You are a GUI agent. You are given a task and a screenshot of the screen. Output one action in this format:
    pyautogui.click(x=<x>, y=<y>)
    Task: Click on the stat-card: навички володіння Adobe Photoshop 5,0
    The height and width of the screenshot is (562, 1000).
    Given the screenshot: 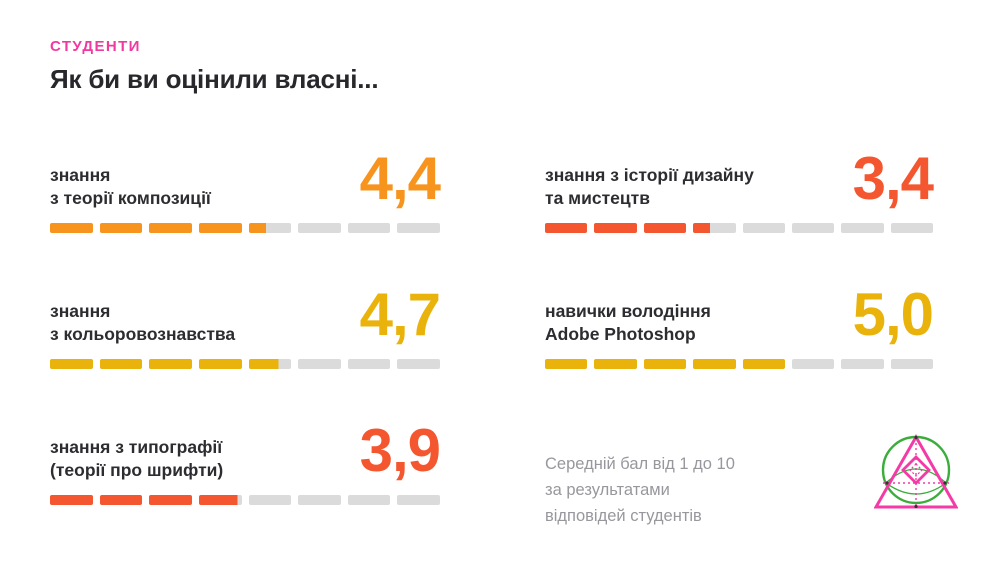 What is the action you would take?
    pyautogui.click(x=739, y=325)
    